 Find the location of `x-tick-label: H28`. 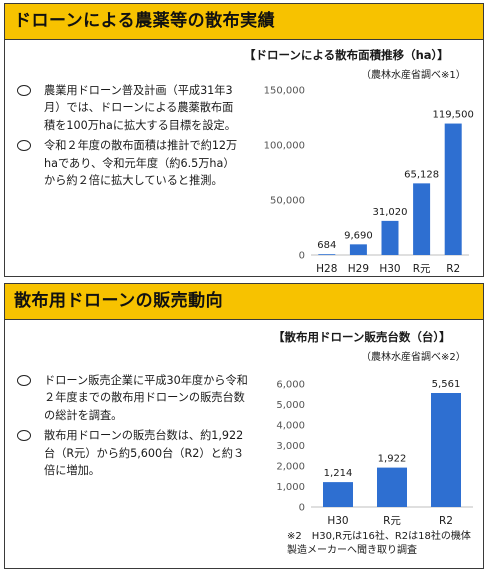

x-tick-label: H28 is located at coordinates (326, 269).